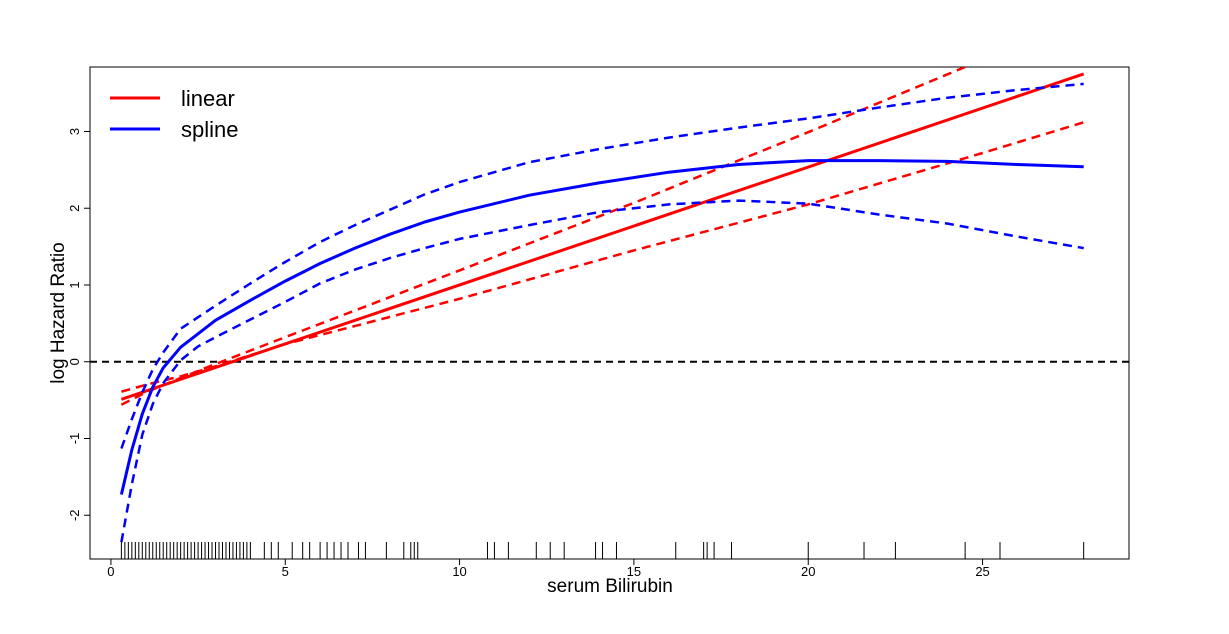  Describe the element at coordinates (74, 131) in the screenshot. I see `y-tick-label: 3` at that location.